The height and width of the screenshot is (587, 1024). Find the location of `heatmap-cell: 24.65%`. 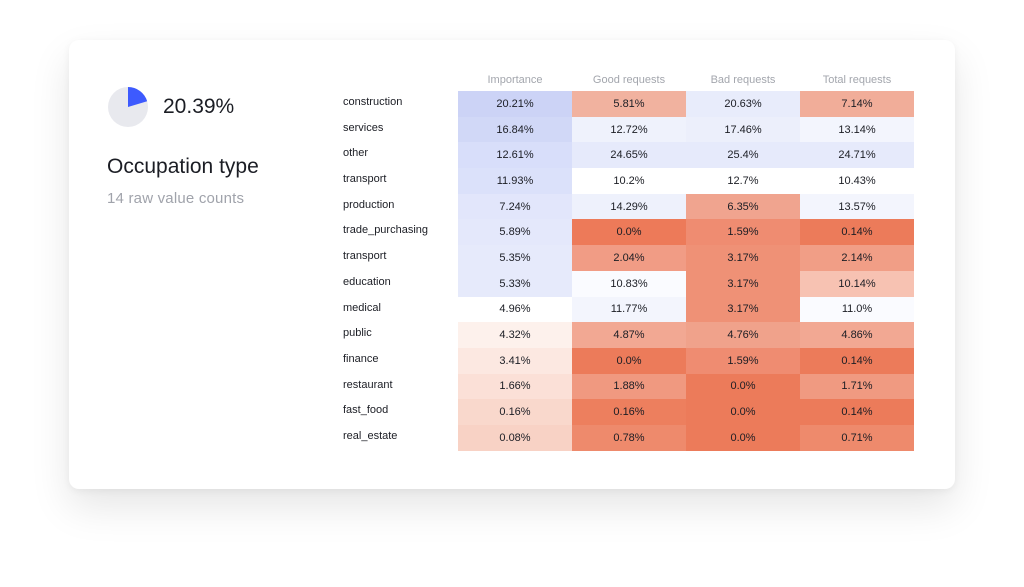

heatmap-cell: 24.65% is located at coordinates (629, 155).